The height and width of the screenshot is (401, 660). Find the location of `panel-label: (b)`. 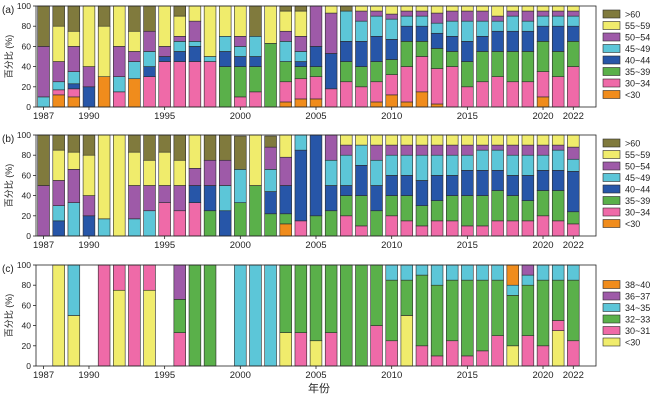

panel-label: (b) is located at coordinates (8, 139).